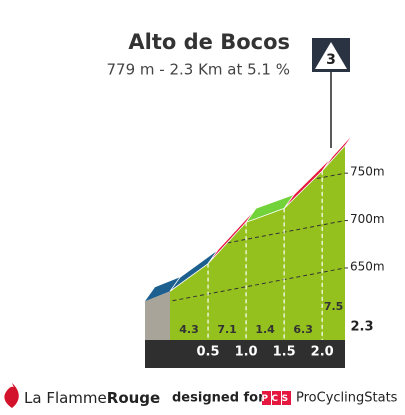  I want to click on distance-label: 1.5, so click(284, 352).